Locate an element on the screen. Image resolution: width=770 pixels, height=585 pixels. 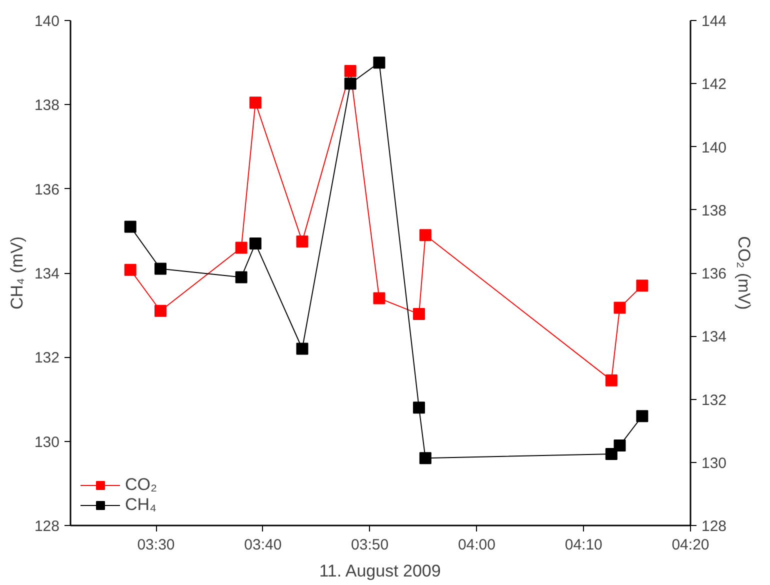
legend-label: CH₄ is located at coordinates (140, 505).